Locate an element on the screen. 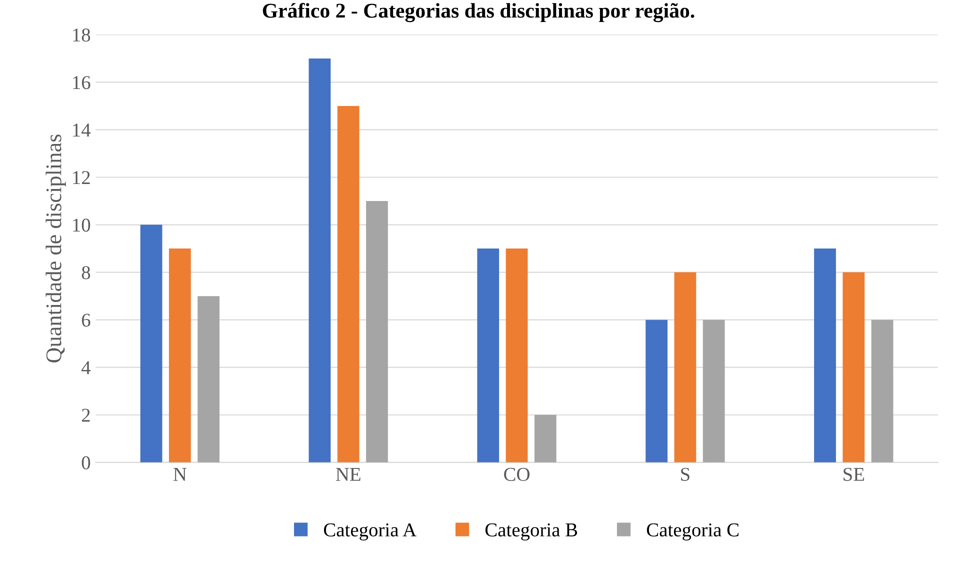 The height and width of the screenshot is (578, 957). y-tick-label: 18 is located at coordinates (81, 35).